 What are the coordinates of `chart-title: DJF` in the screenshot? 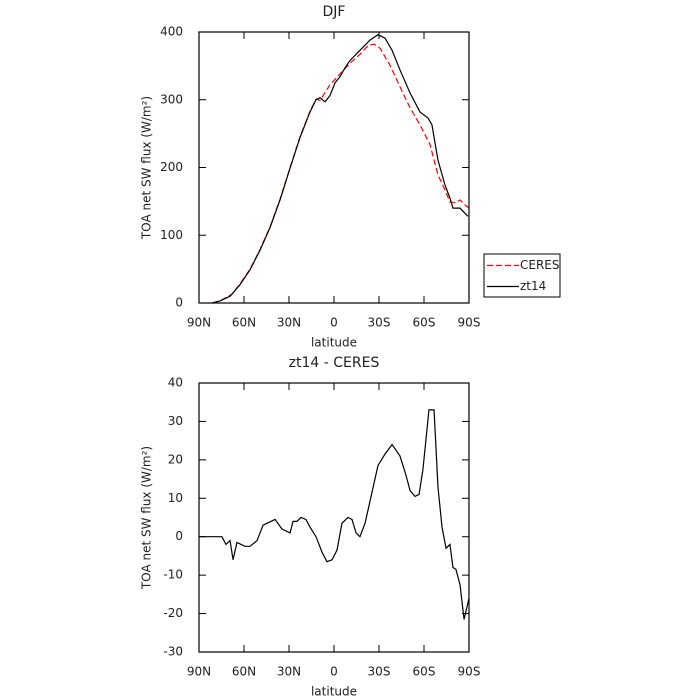 It's located at (334, 12).